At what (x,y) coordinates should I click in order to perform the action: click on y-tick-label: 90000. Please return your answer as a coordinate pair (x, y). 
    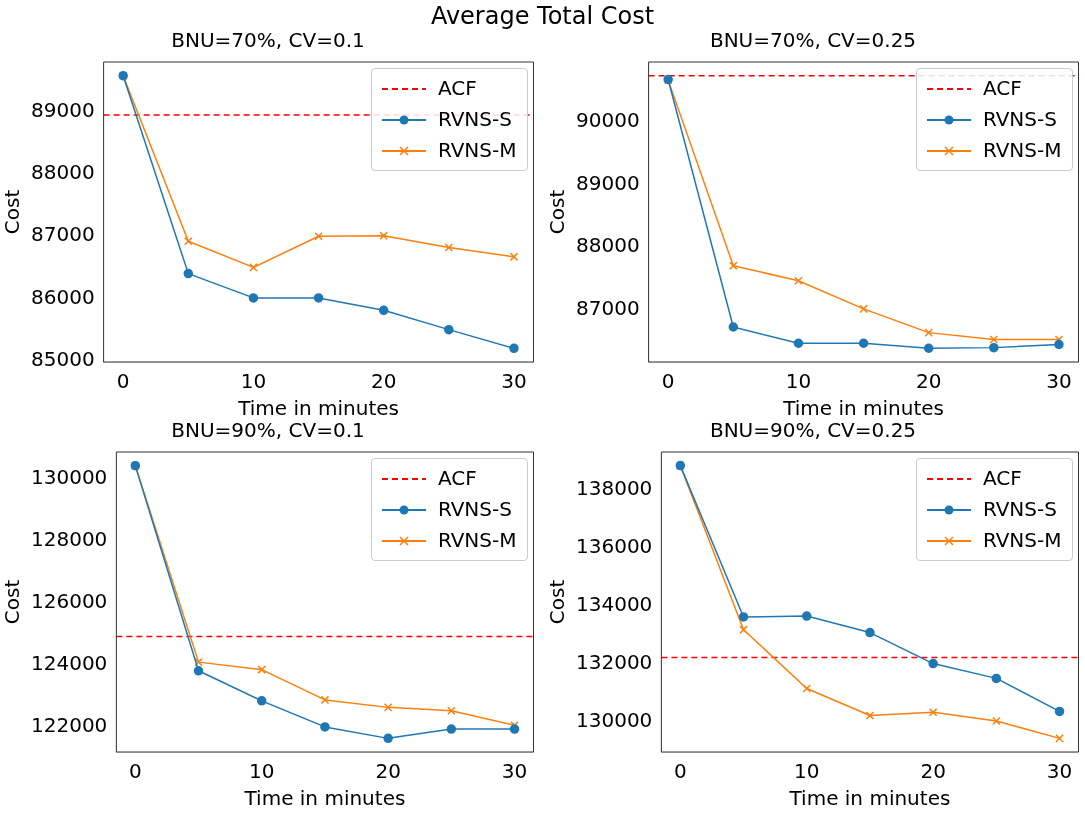
    Looking at the image, I should click on (608, 120).